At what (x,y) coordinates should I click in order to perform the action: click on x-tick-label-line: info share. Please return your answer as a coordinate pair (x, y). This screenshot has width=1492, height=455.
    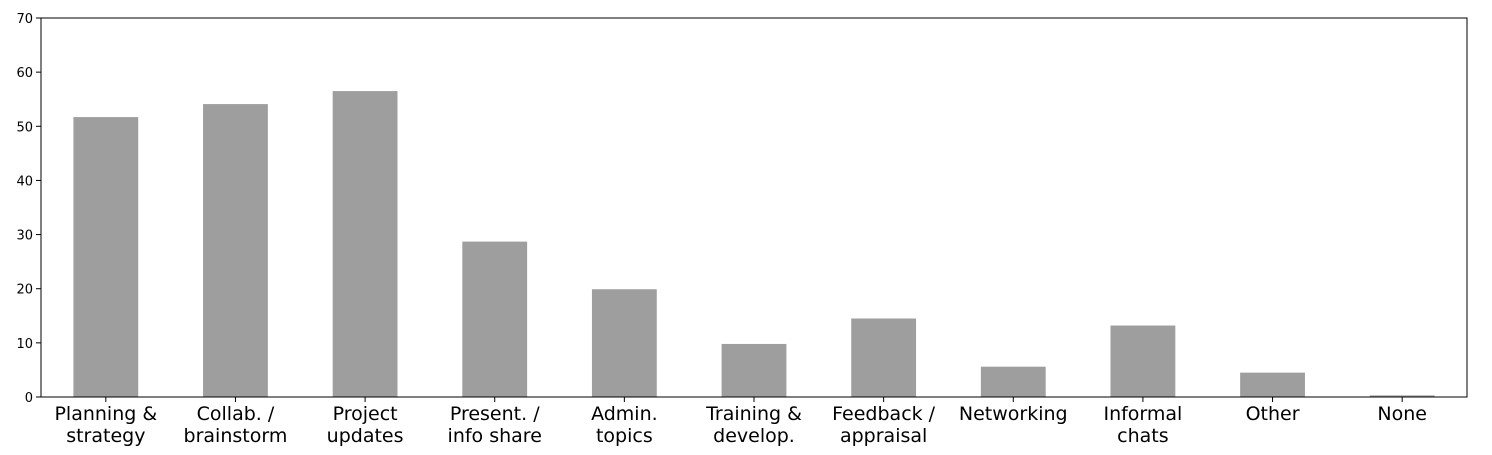
    Looking at the image, I should click on (495, 436).